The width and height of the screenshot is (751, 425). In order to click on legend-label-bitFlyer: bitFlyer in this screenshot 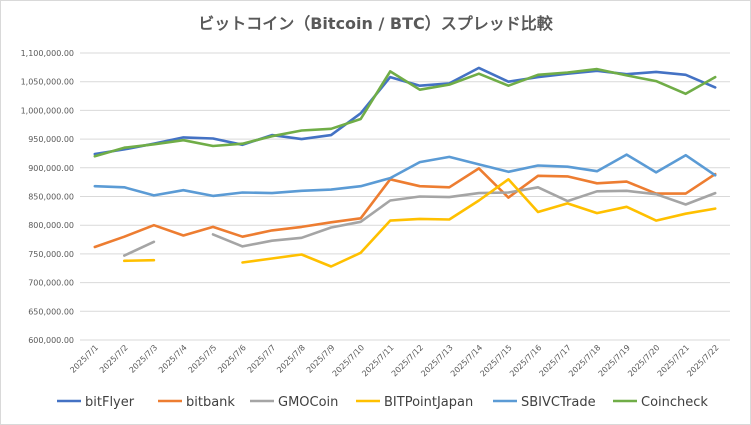, I will do `click(110, 402)`.